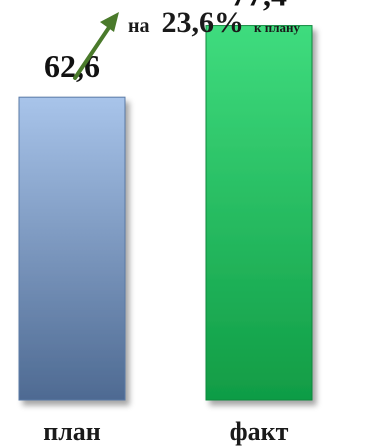 The image size is (377, 446). I want to click on growth-annotation: на 23,6% к плану, so click(214, 22).